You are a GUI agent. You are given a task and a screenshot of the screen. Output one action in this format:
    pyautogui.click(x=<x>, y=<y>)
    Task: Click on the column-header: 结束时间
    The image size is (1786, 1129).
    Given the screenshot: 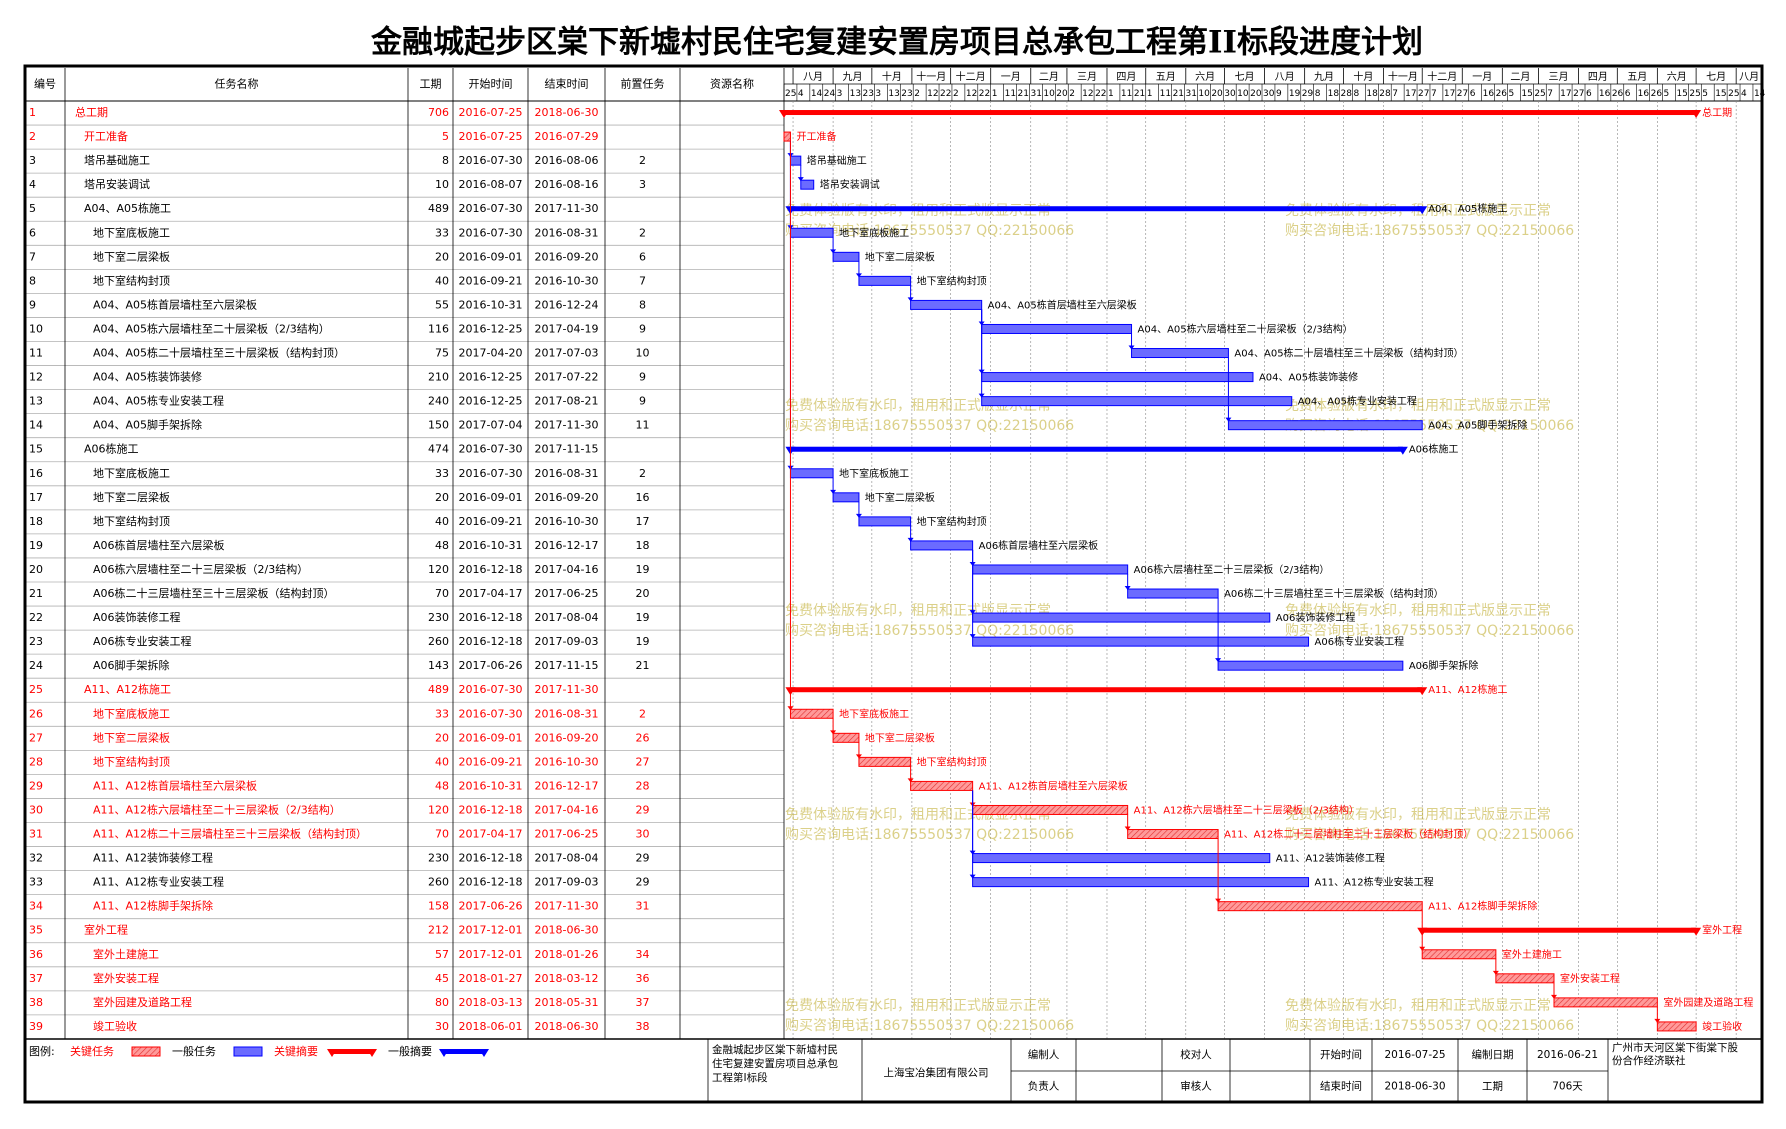 What is the action you would take?
    pyautogui.click(x=567, y=84)
    